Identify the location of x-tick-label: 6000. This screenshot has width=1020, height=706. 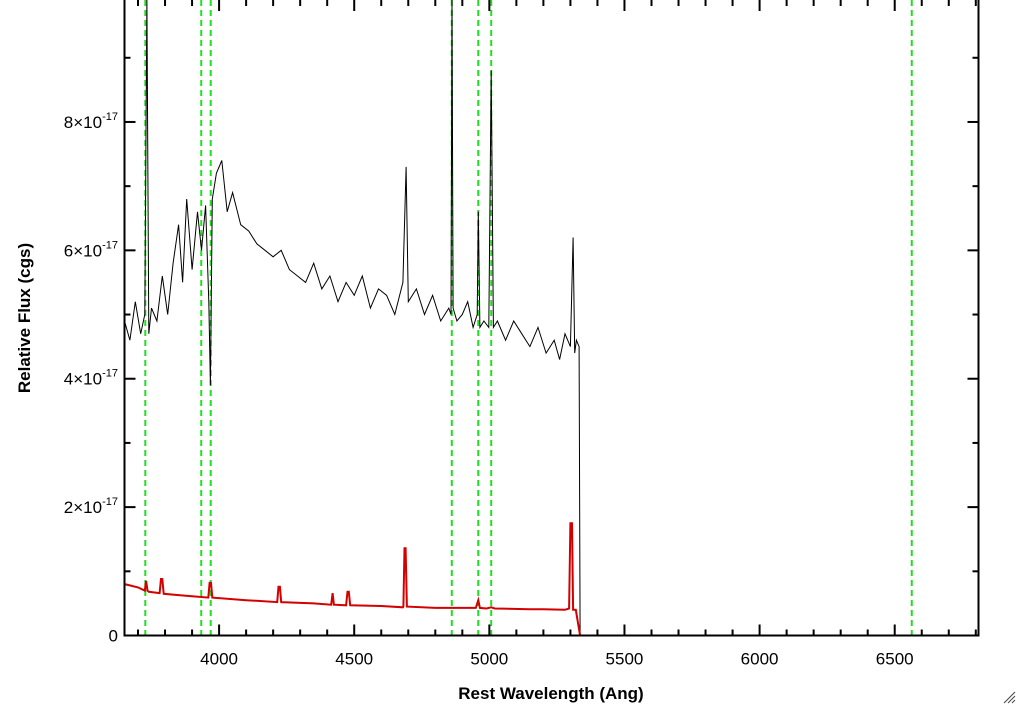
(760, 659).